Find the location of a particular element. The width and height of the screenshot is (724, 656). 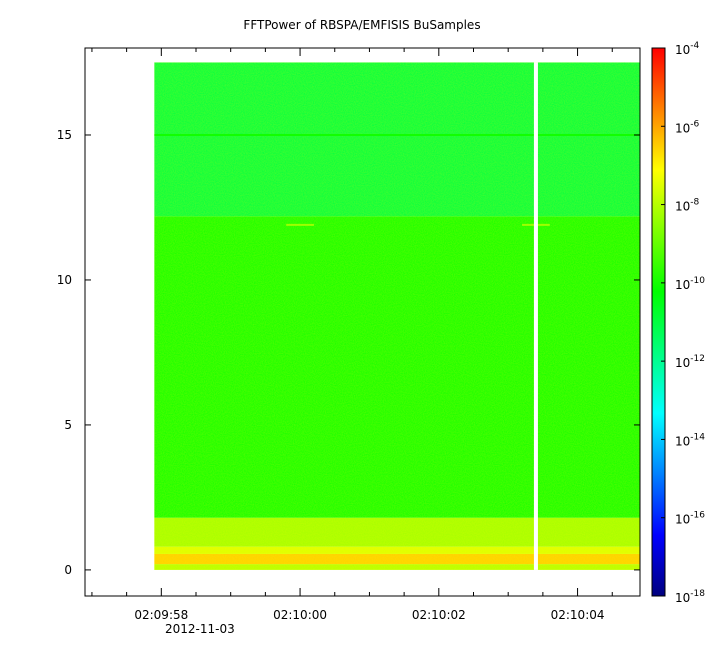

x-tick-label: 02:10:02 is located at coordinates (439, 615).